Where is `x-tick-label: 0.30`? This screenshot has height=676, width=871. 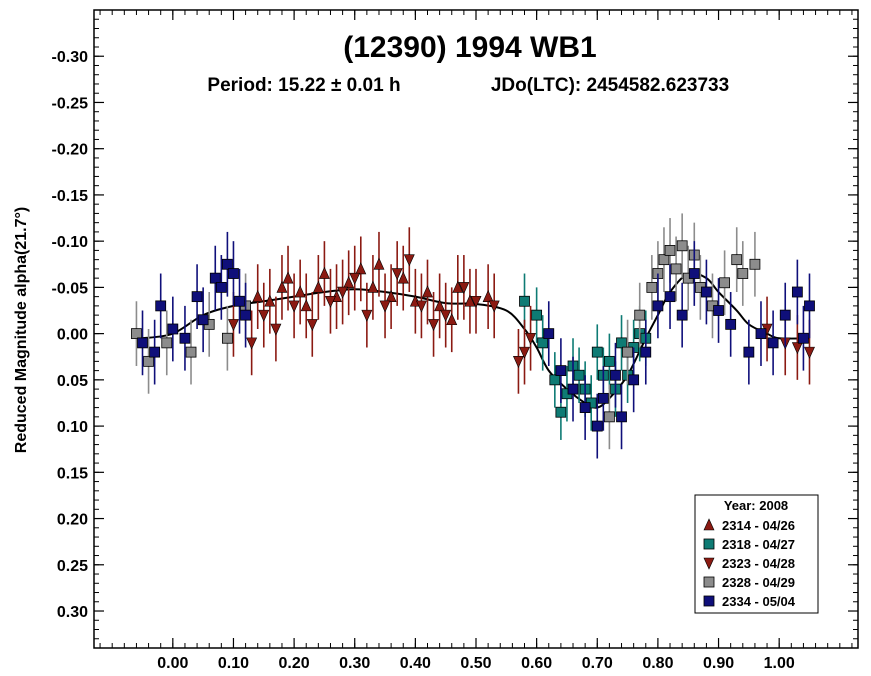 x-tick-label: 0.30 is located at coordinates (354, 663).